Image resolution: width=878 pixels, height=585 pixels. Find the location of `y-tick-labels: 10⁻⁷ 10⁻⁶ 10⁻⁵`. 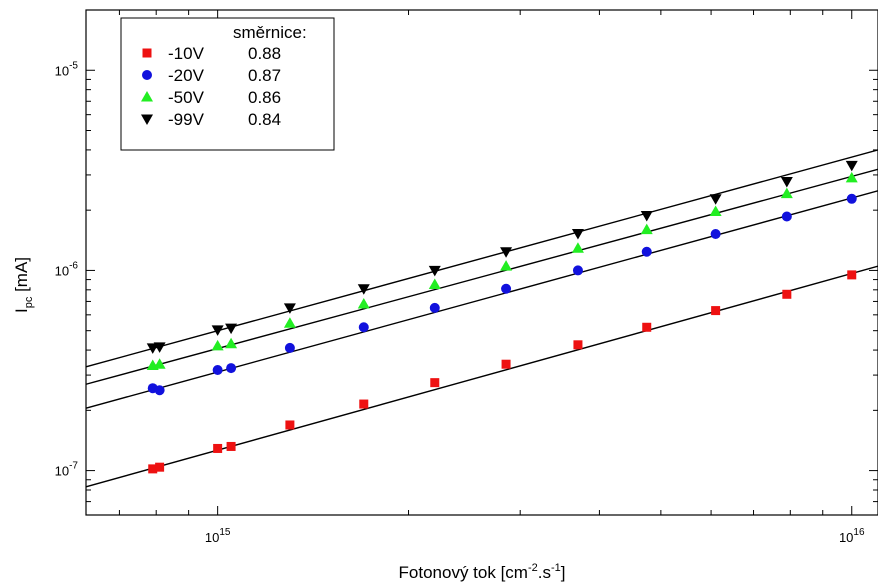

y-tick-labels: 10⁻⁷ 10⁻⁶ 10⁻⁵ is located at coordinates (67, 269).